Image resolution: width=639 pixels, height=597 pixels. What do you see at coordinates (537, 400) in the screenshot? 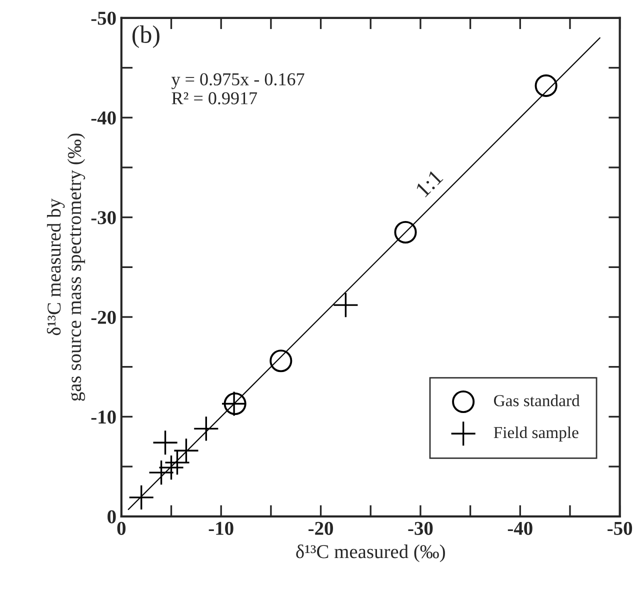
I see `legend-label: Gas standard` at bounding box center [537, 400].